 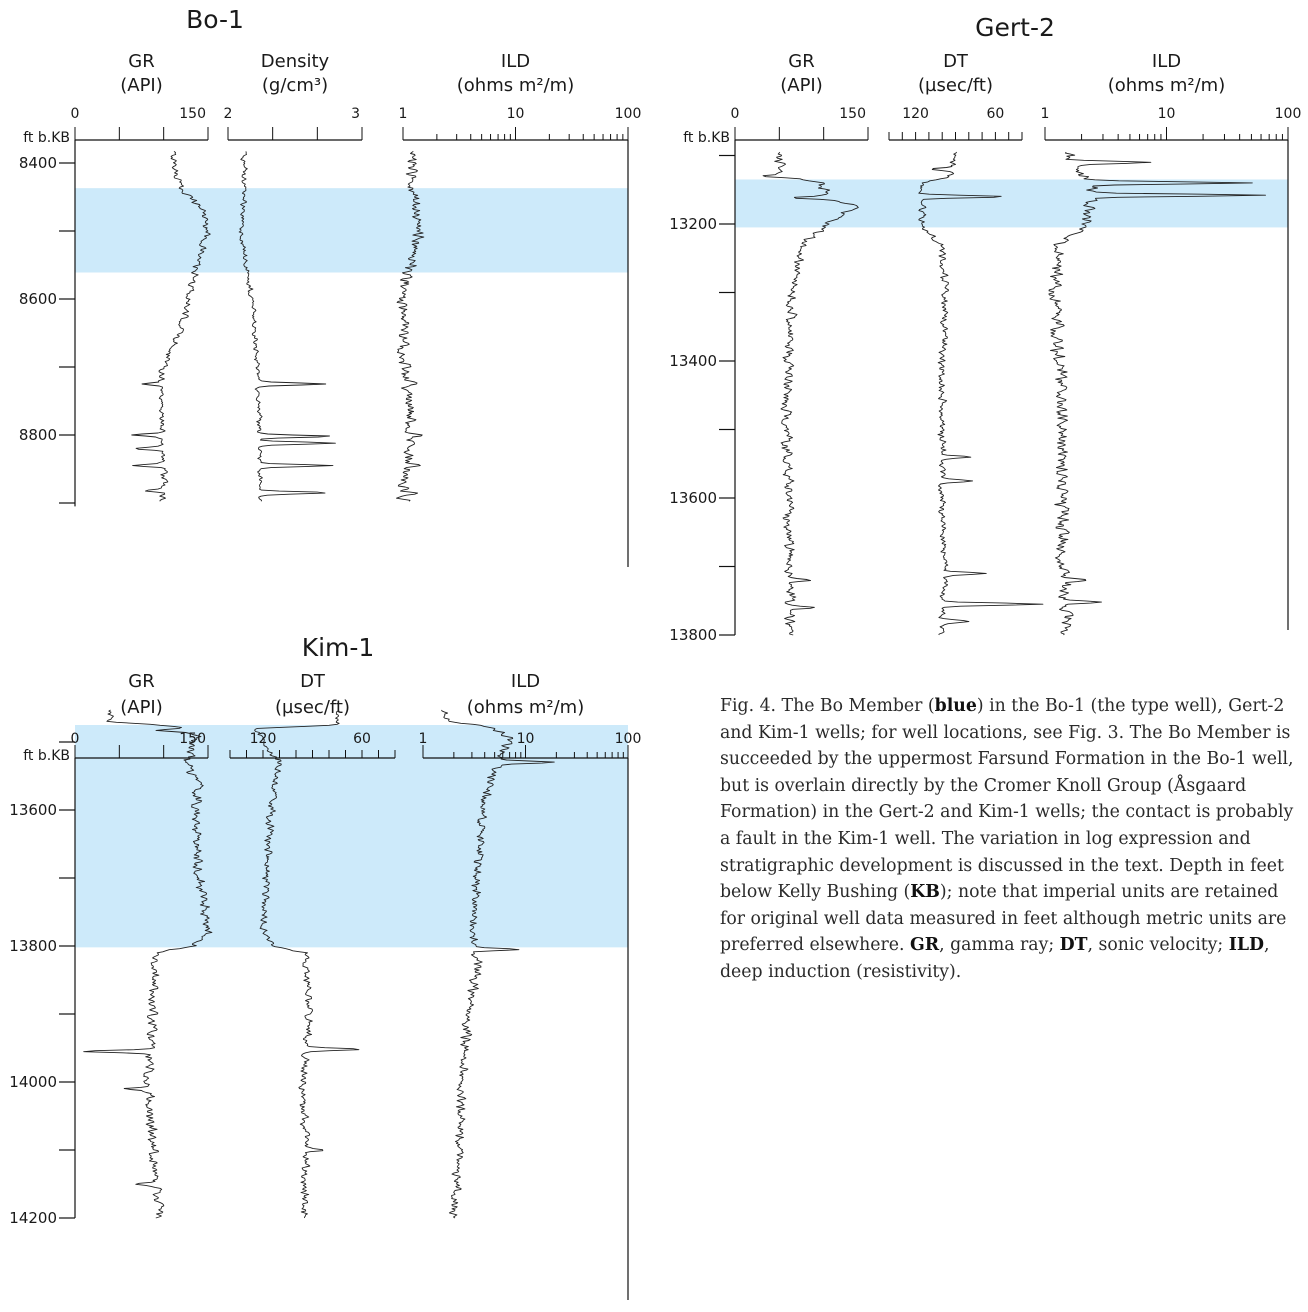 What do you see at coordinates (228, 114) in the screenshot?
I see `scale-tick-label: 2` at bounding box center [228, 114].